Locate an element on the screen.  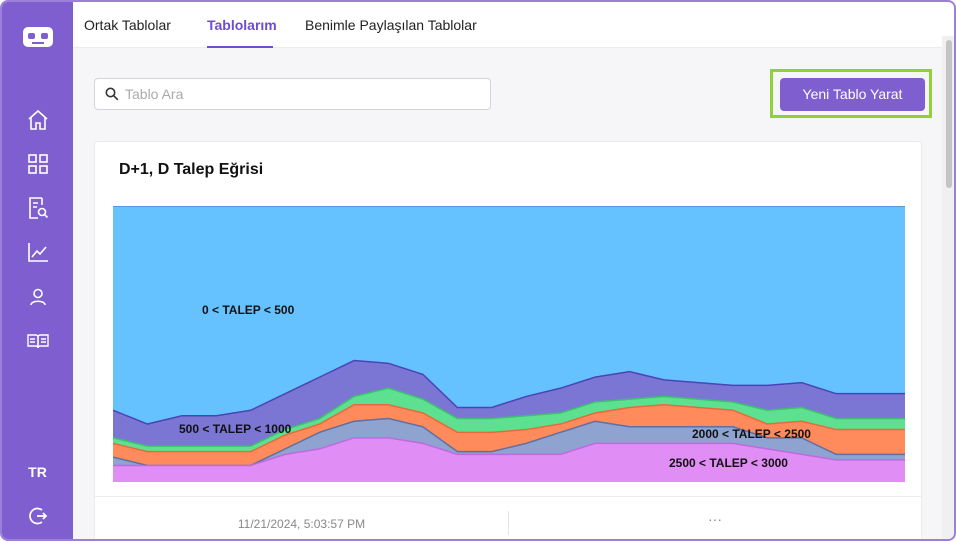
area-1500-2000 is located at coordinates (509, 435).